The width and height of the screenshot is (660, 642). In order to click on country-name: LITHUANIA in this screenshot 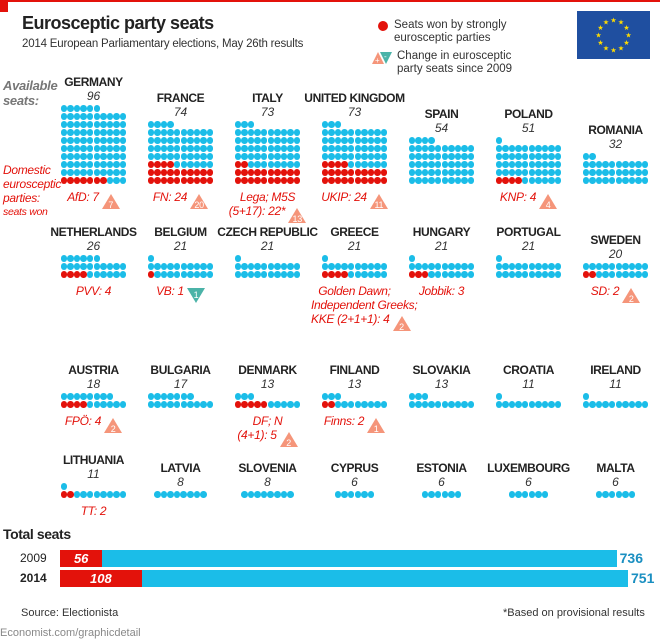, I will do `click(93, 460)`.